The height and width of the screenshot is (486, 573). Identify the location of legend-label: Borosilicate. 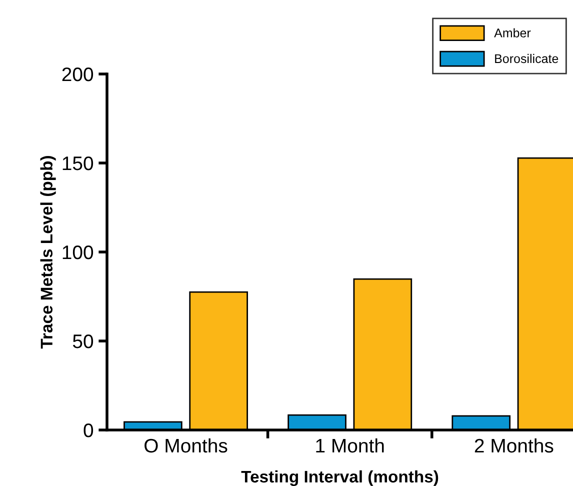
(526, 59).